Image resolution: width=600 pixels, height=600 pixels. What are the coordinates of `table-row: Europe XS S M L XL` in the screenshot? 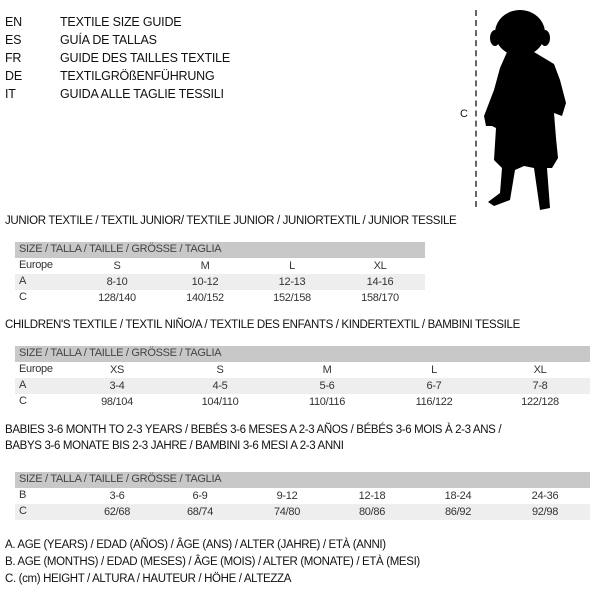 It's located at (302, 370).